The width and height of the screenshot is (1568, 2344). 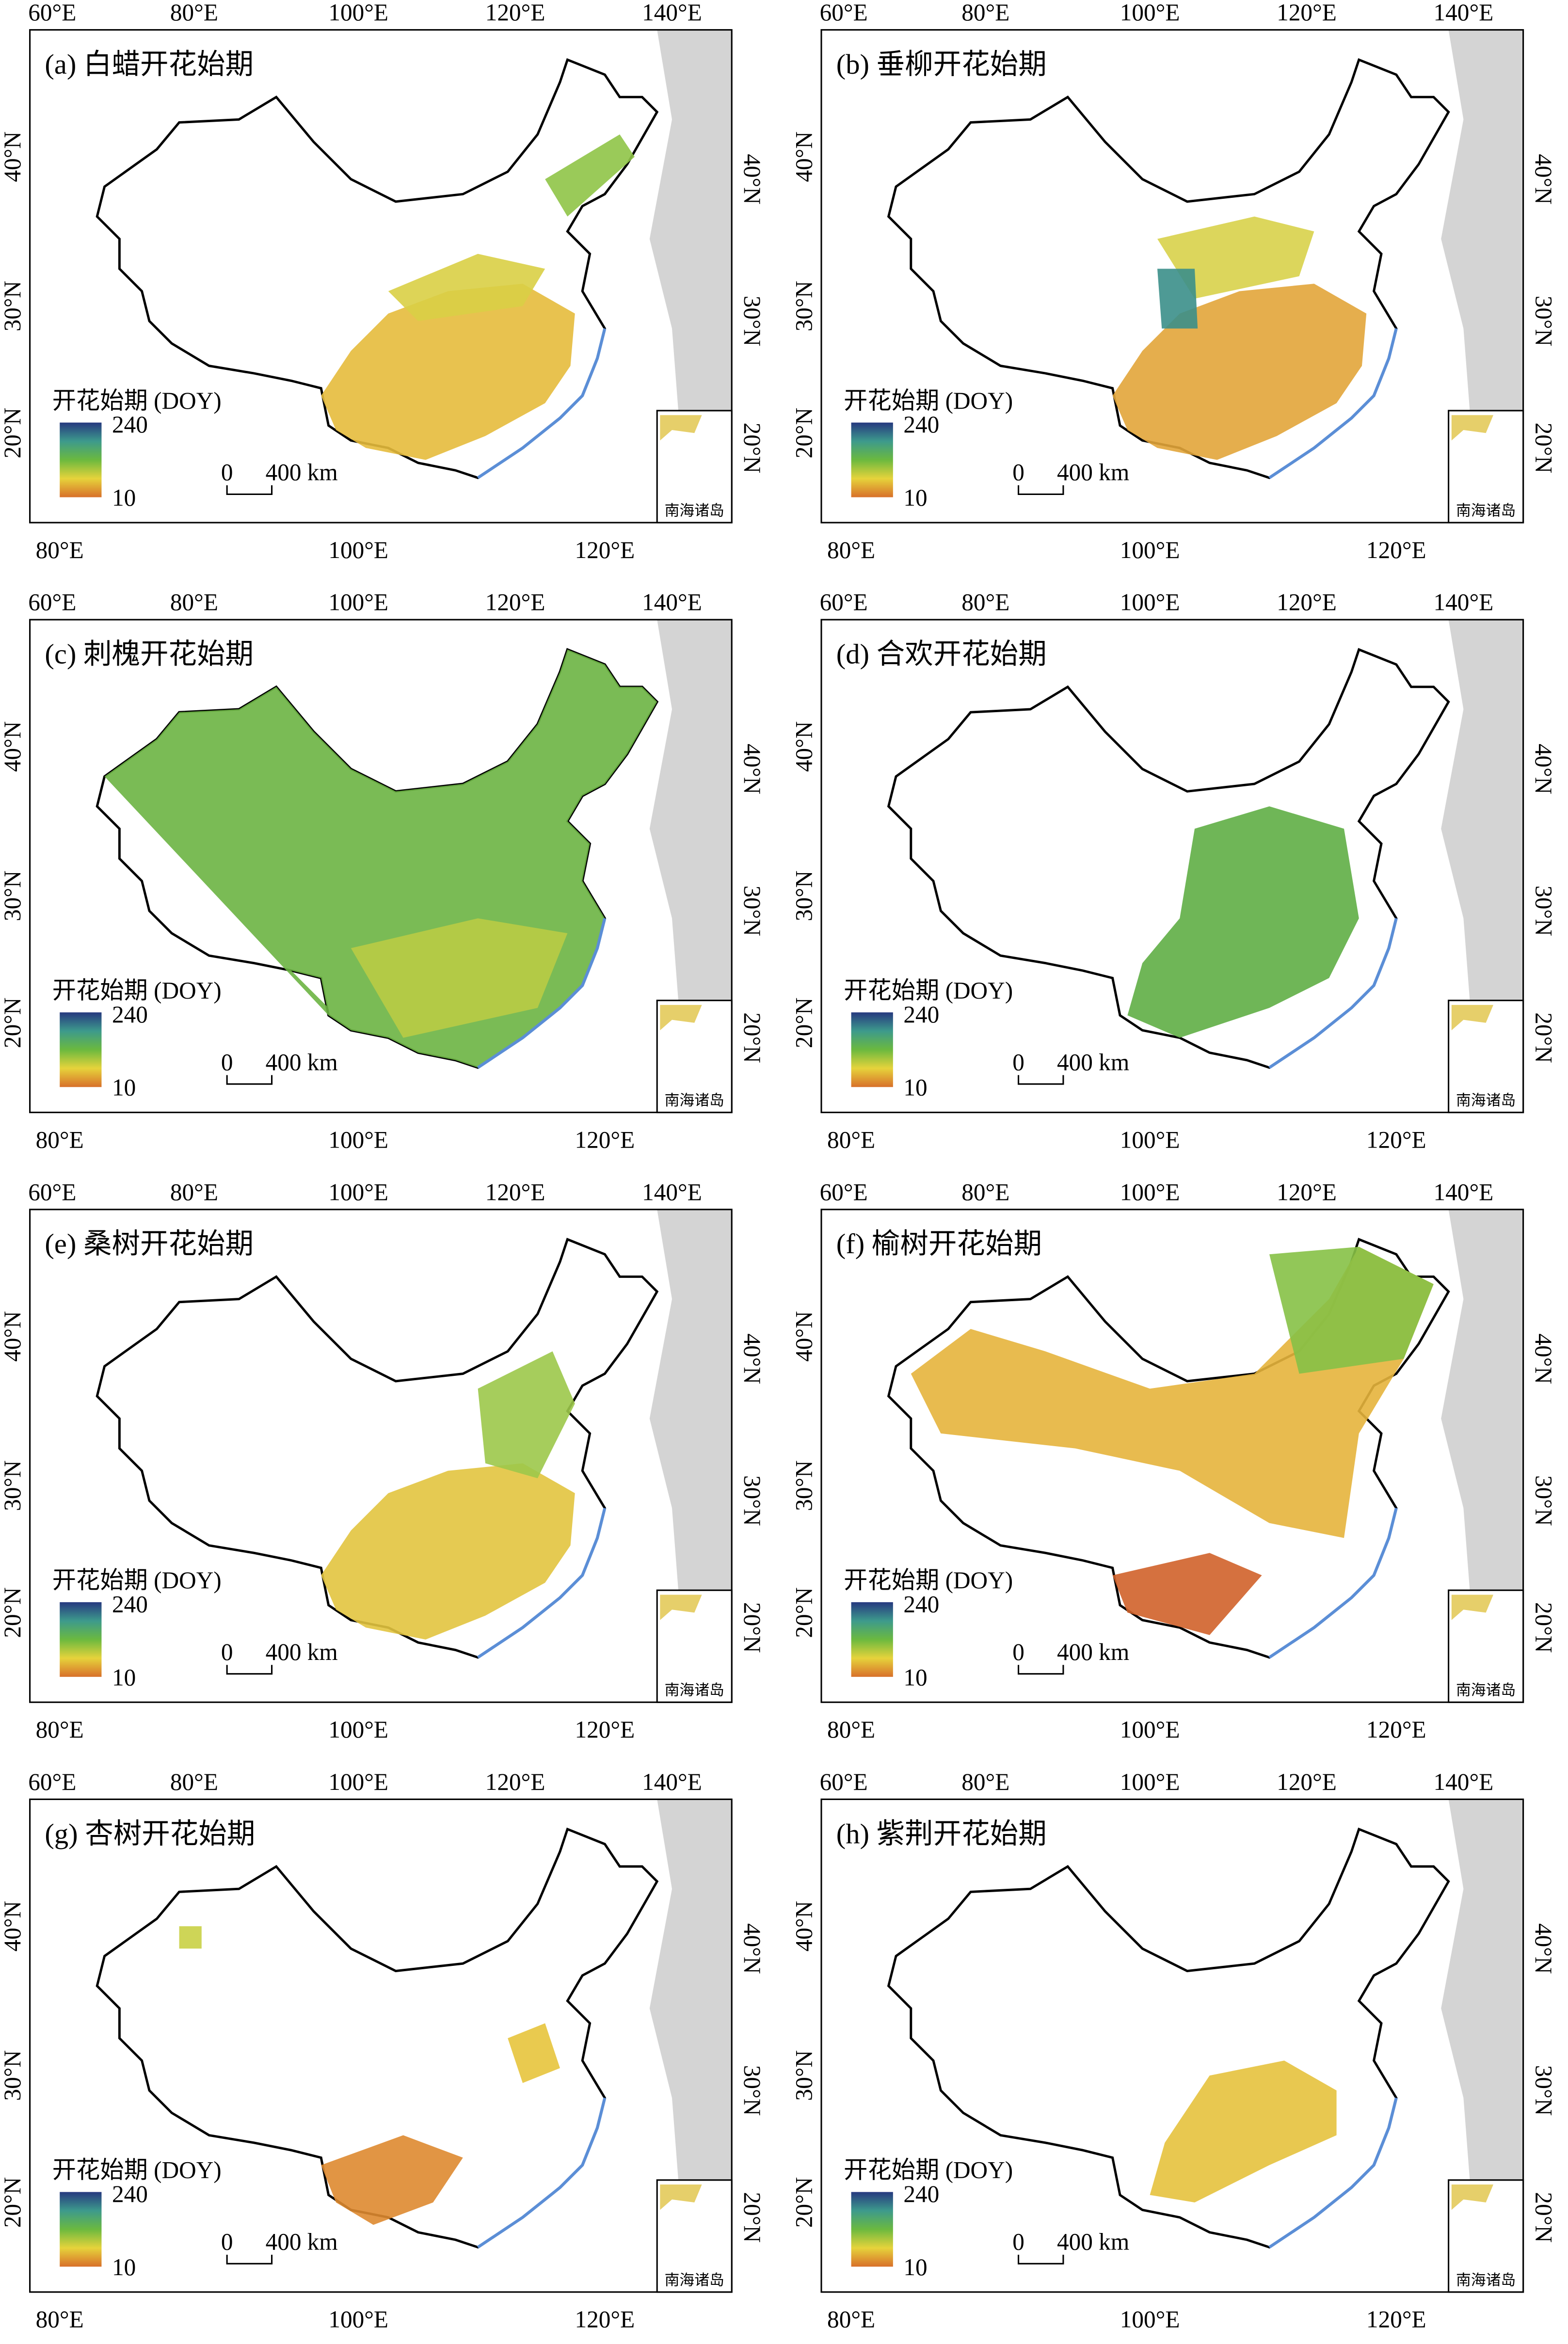 What do you see at coordinates (149, 1244) in the screenshot?
I see `panel-title: (e) 桑树开花始期` at bounding box center [149, 1244].